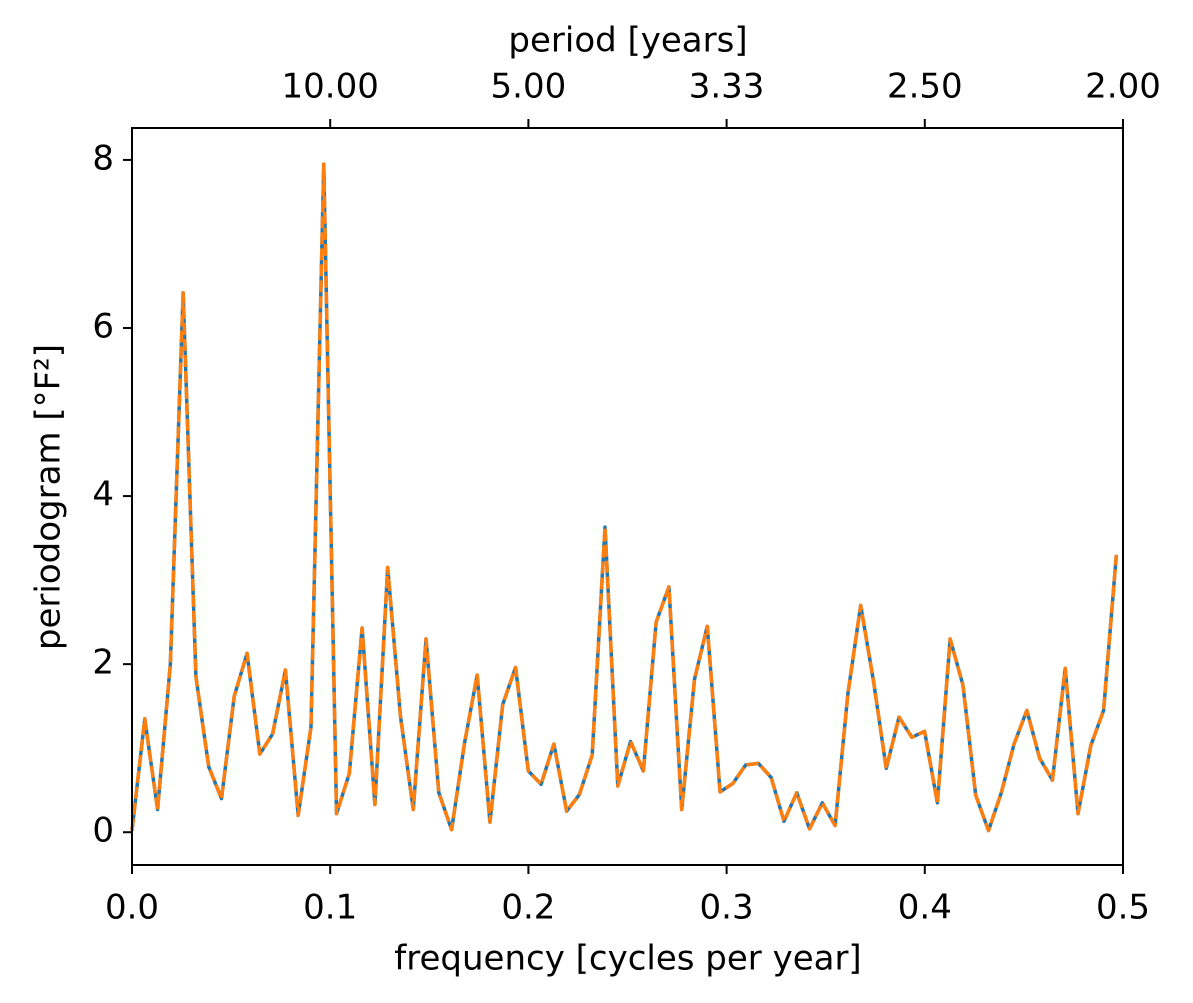  I want to click on top-tick-label: 2.00, so click(1123, 87).